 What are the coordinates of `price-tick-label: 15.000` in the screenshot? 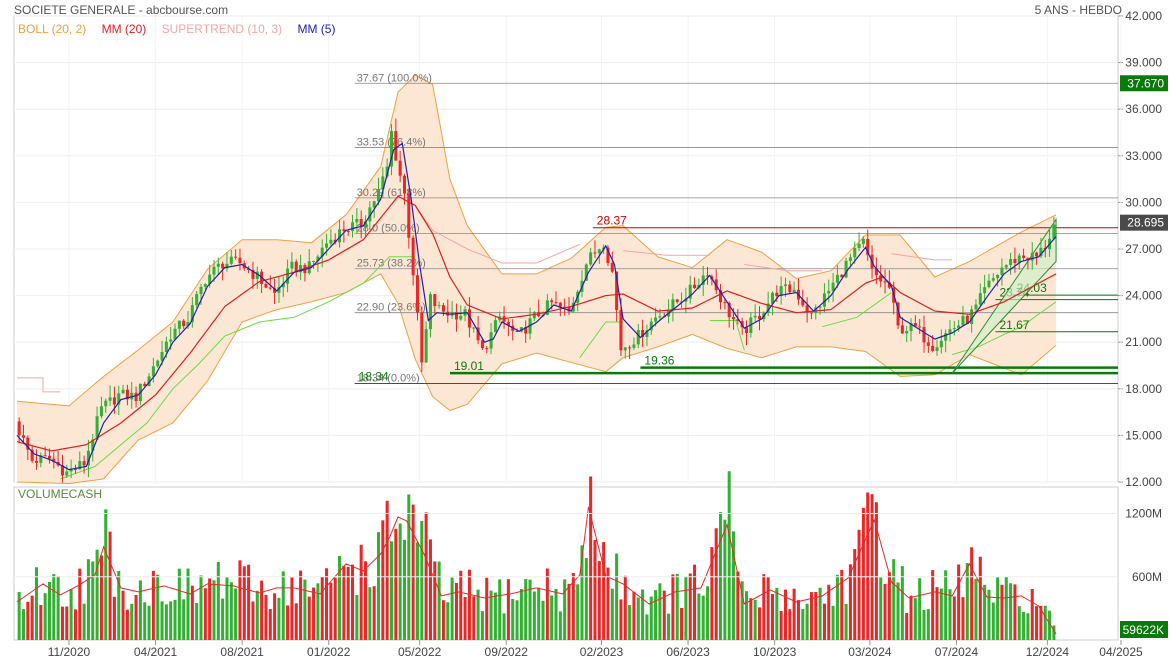 It's located at (1143, 435).